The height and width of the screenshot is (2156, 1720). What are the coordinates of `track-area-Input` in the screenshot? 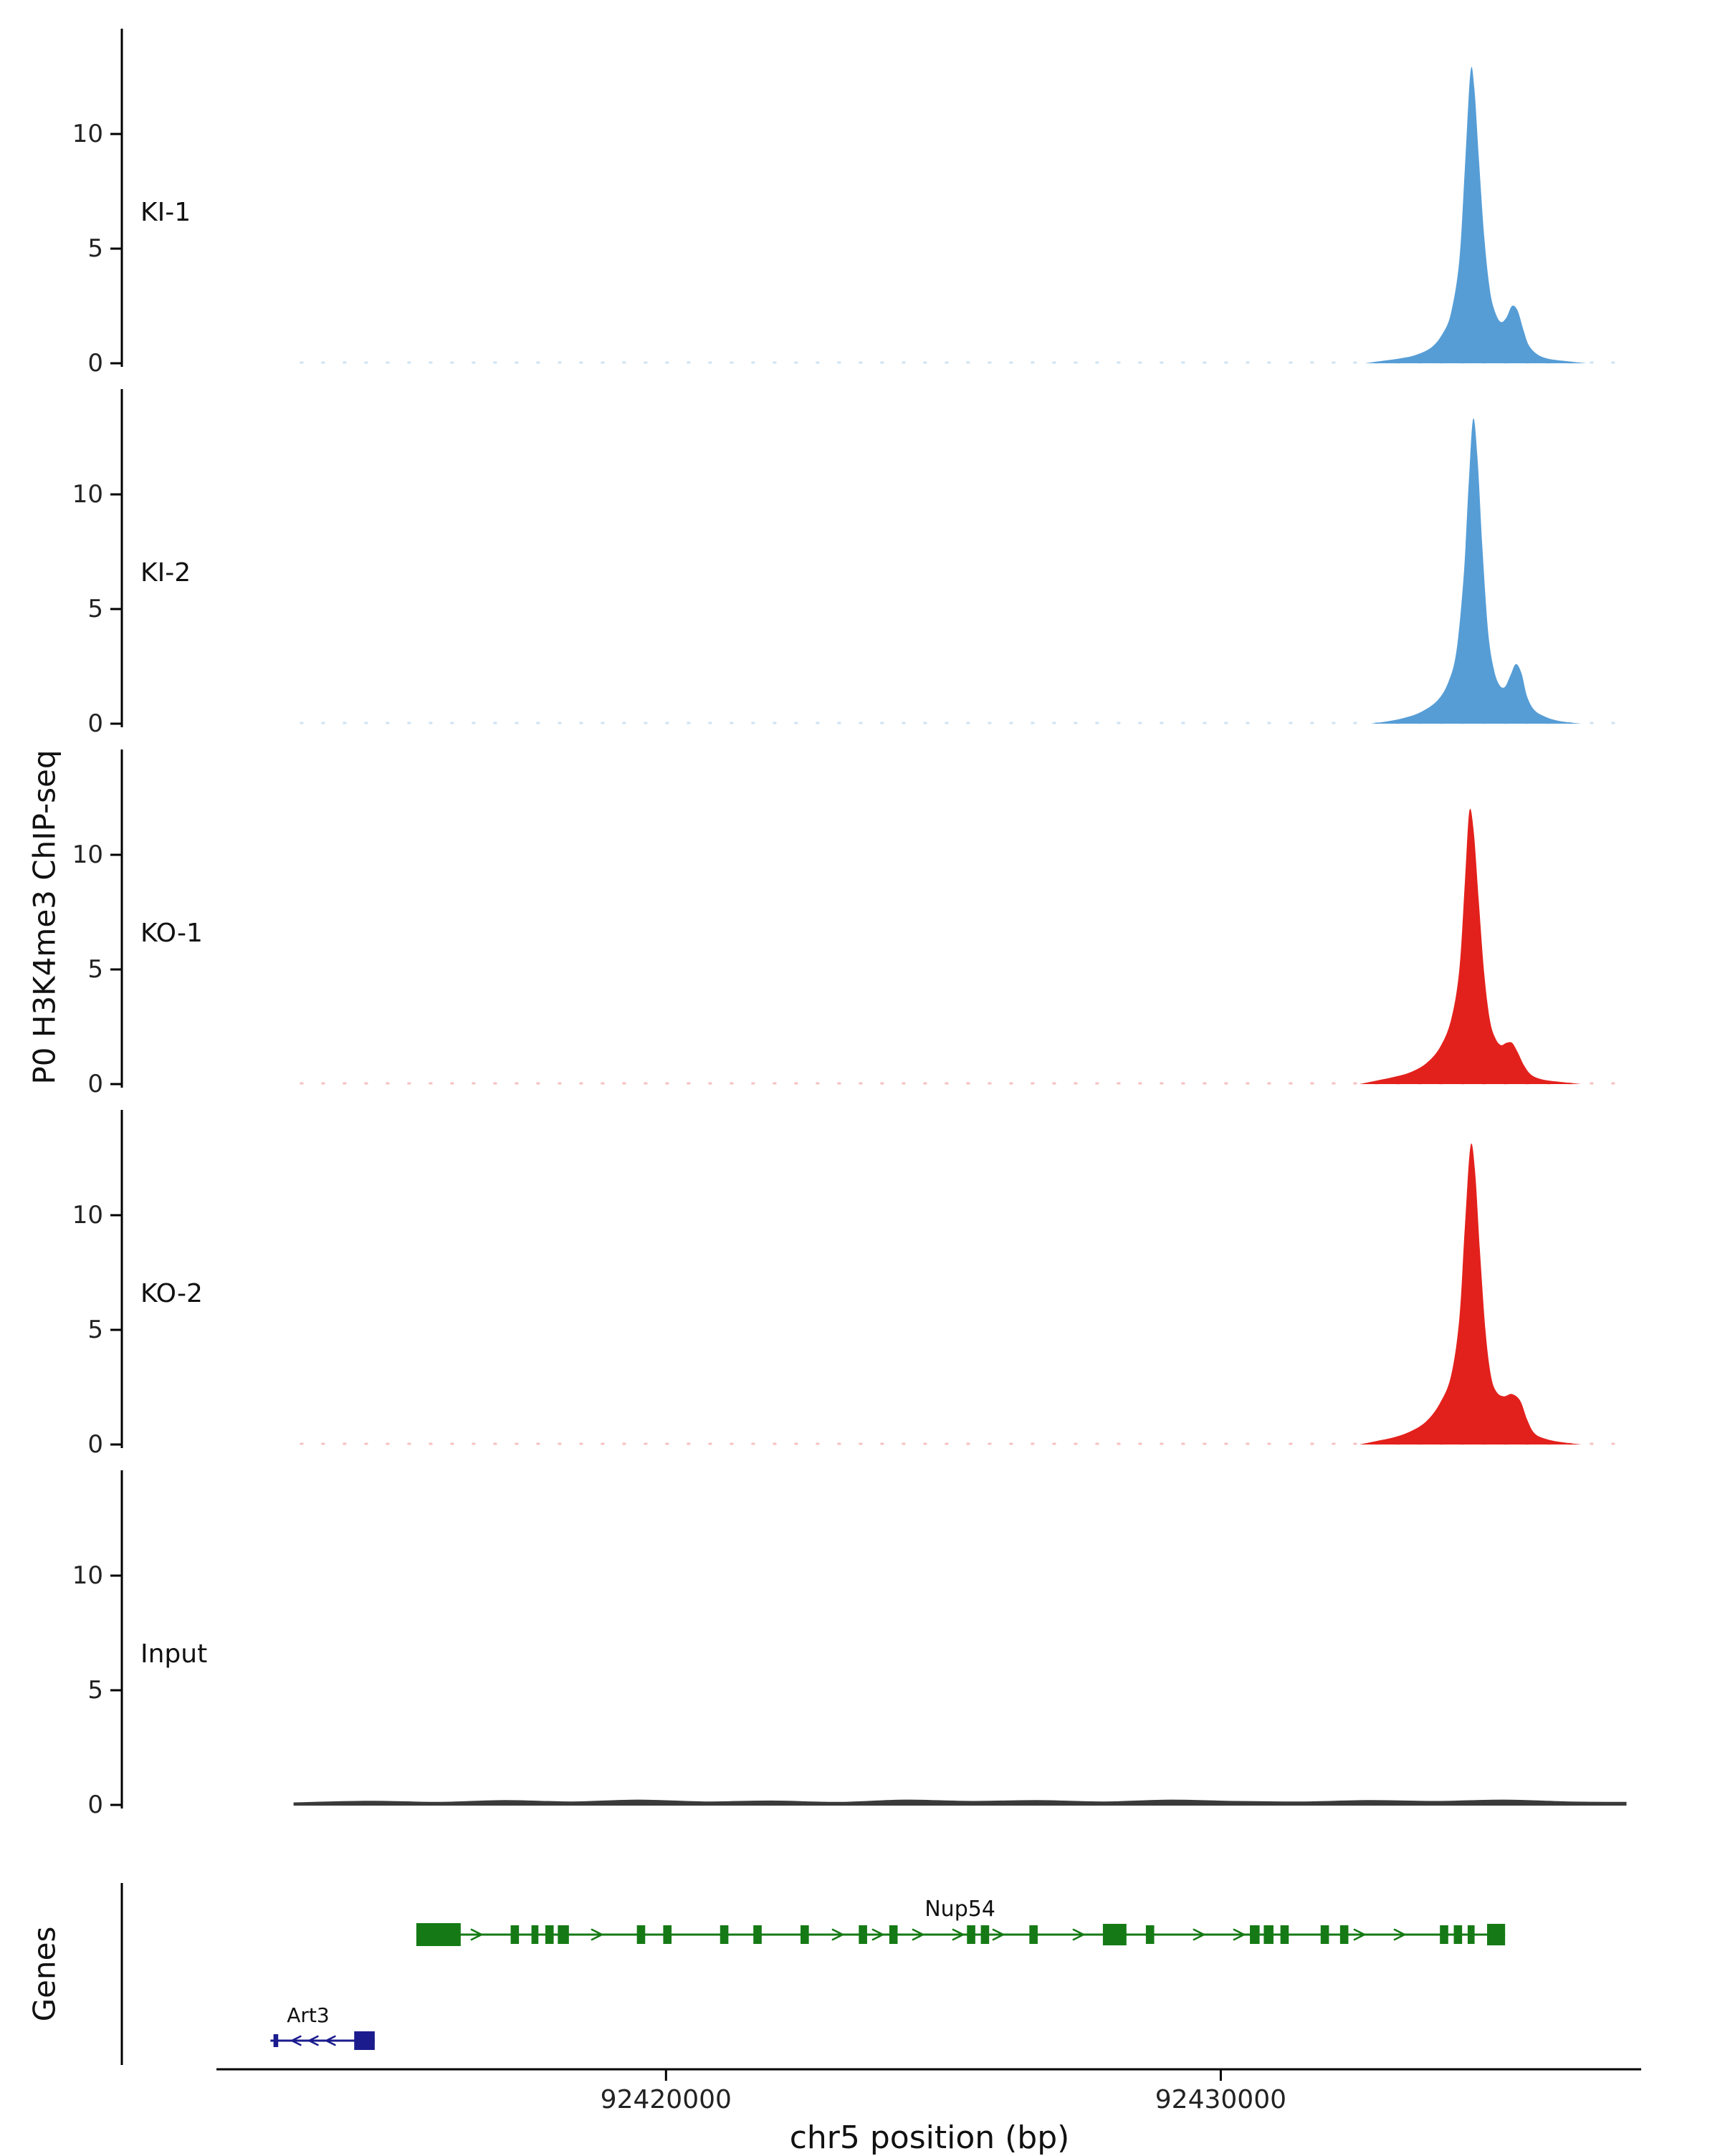 It's located at (960, 1802).